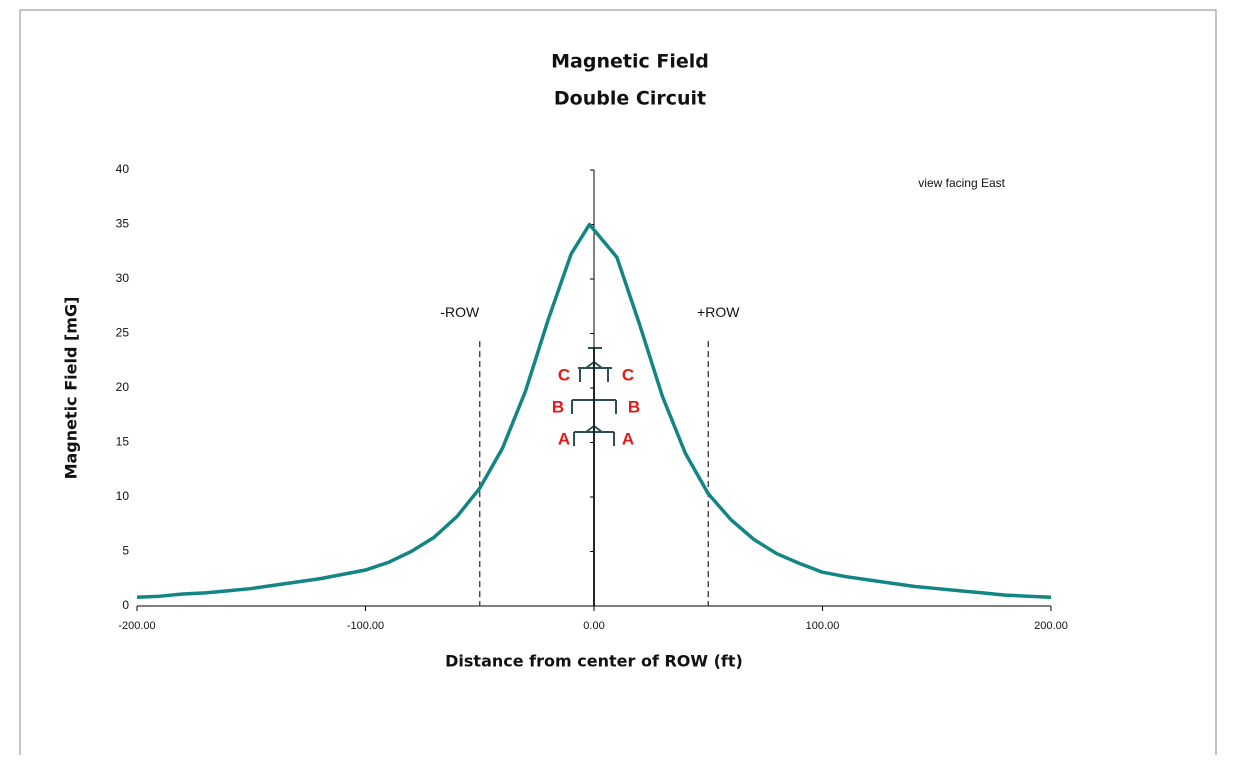  I want to click on y-tick-label: 10, so click(123, 496).